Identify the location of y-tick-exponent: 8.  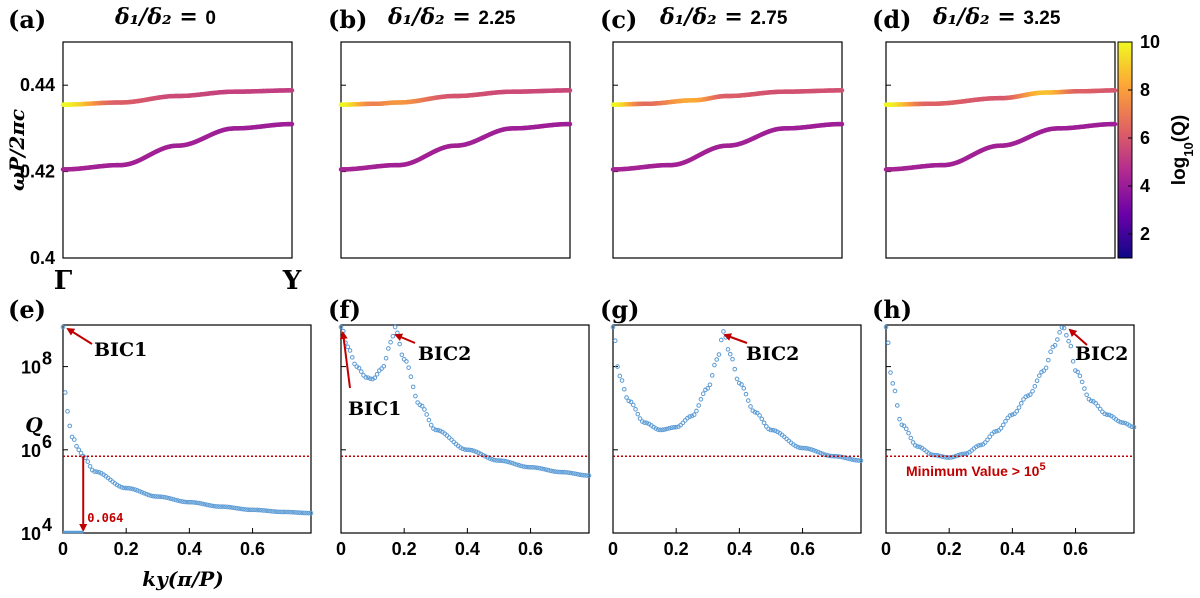
(47, 359).